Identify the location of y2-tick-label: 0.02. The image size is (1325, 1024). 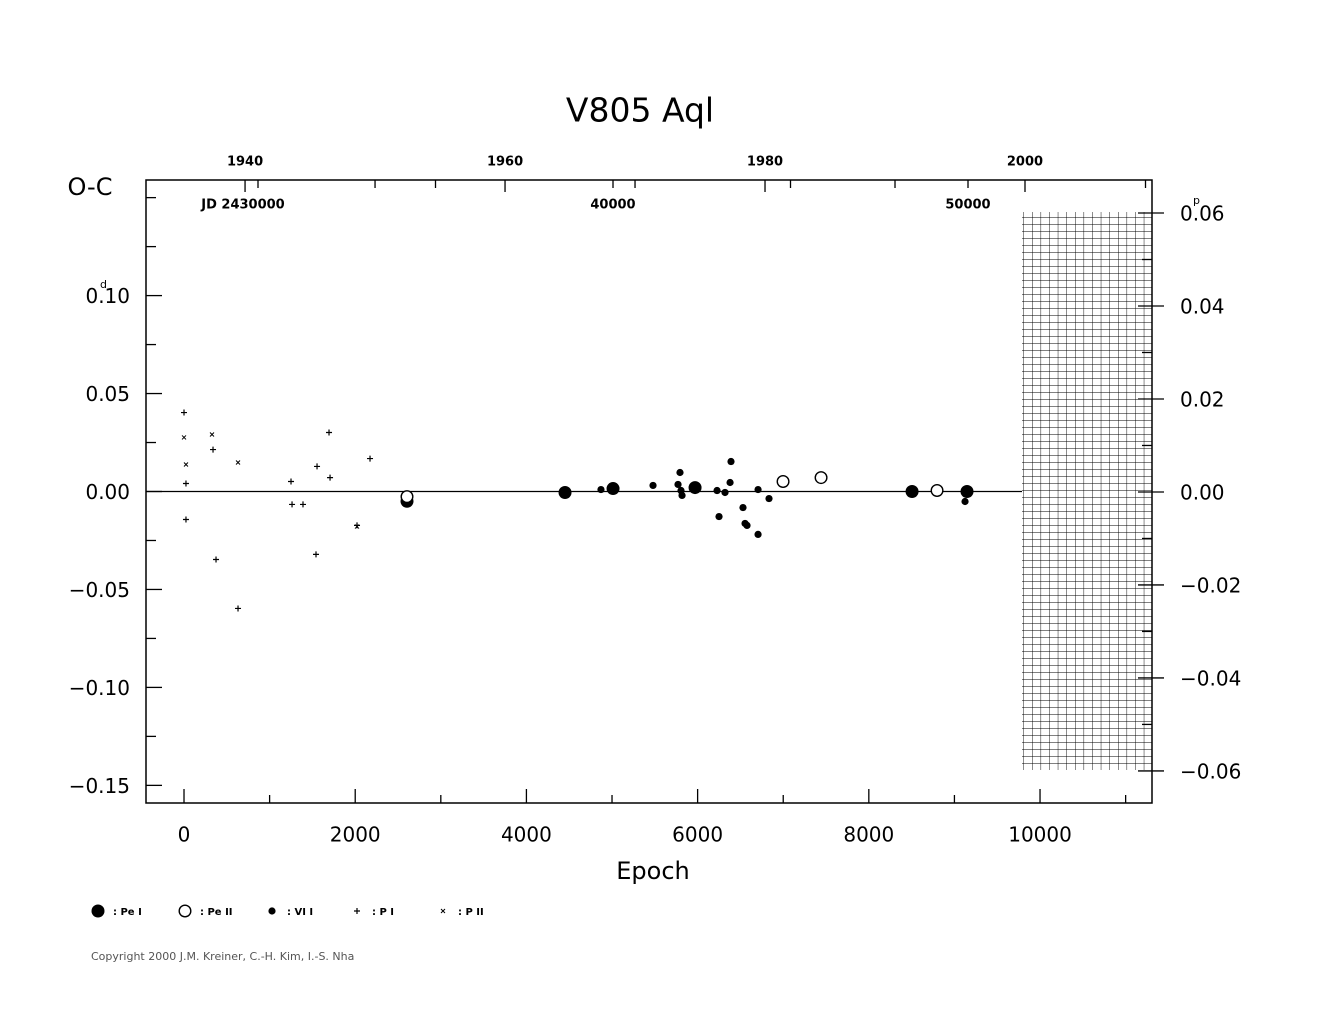
(1202, 399).